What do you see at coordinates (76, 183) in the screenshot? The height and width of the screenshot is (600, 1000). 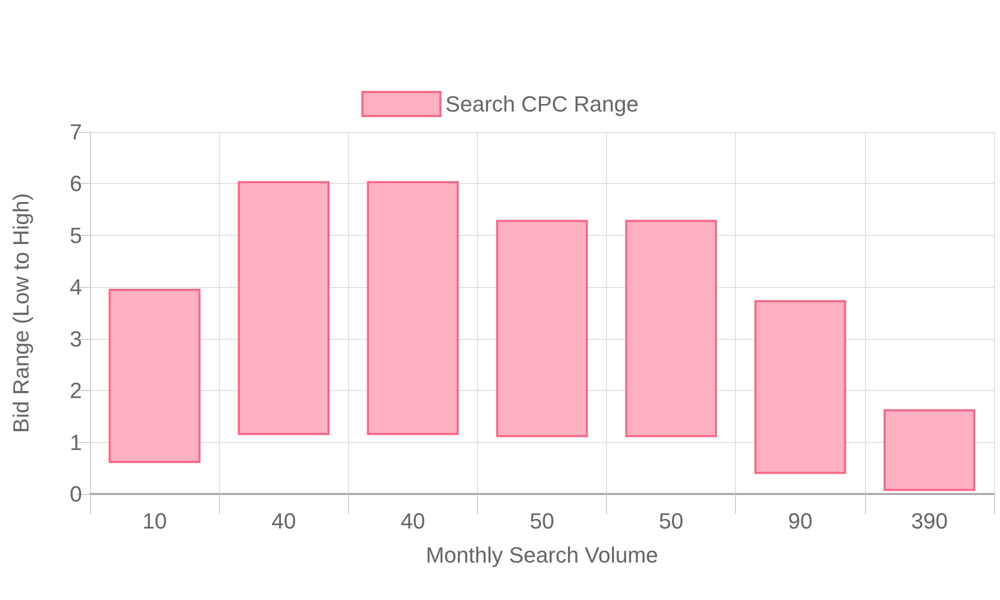 I see `y-tick-label: 6` at bounding box center [76, 183].